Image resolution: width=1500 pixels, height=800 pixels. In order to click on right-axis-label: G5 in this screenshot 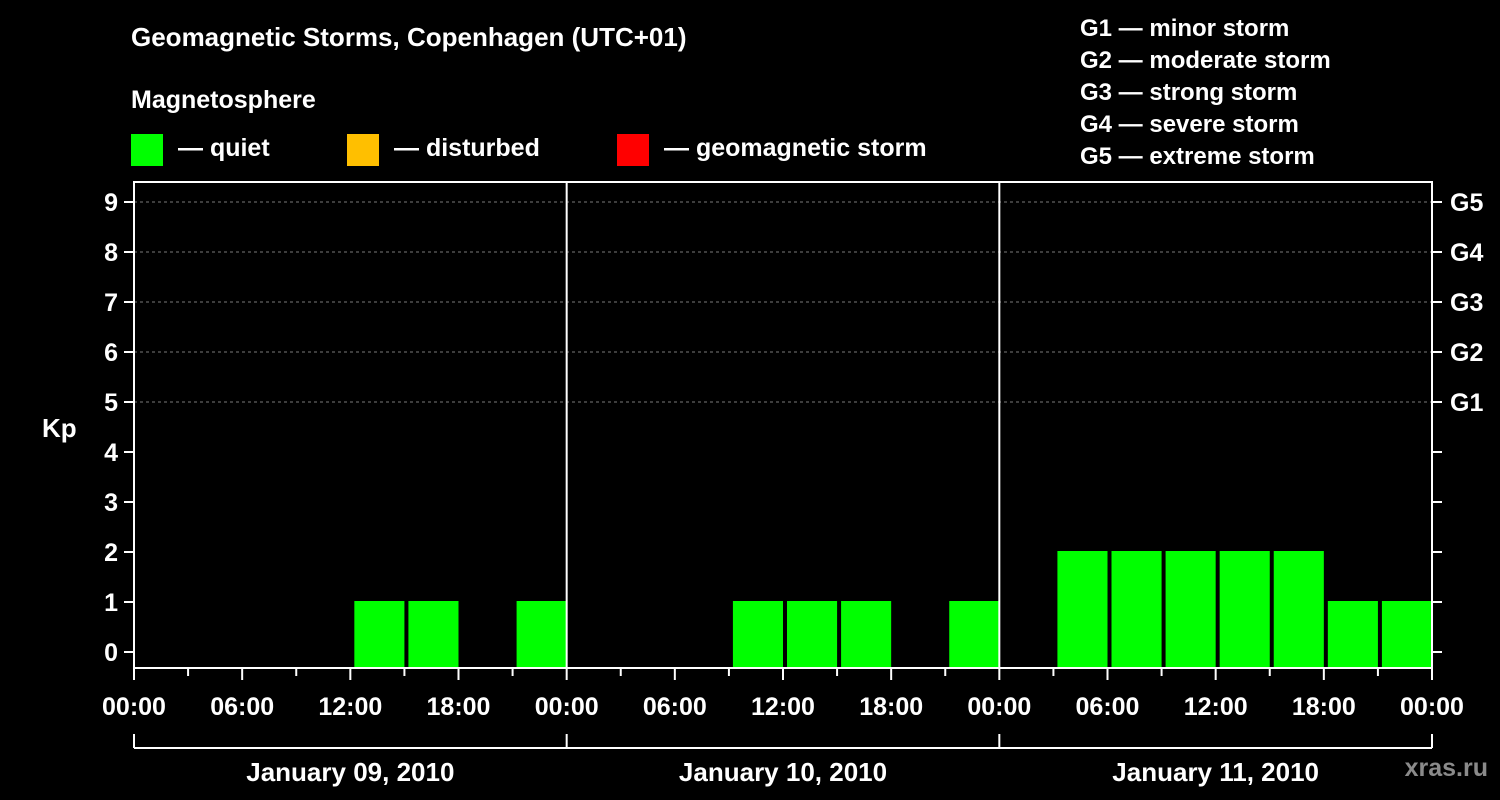, I will do `click(1466, 203)`.